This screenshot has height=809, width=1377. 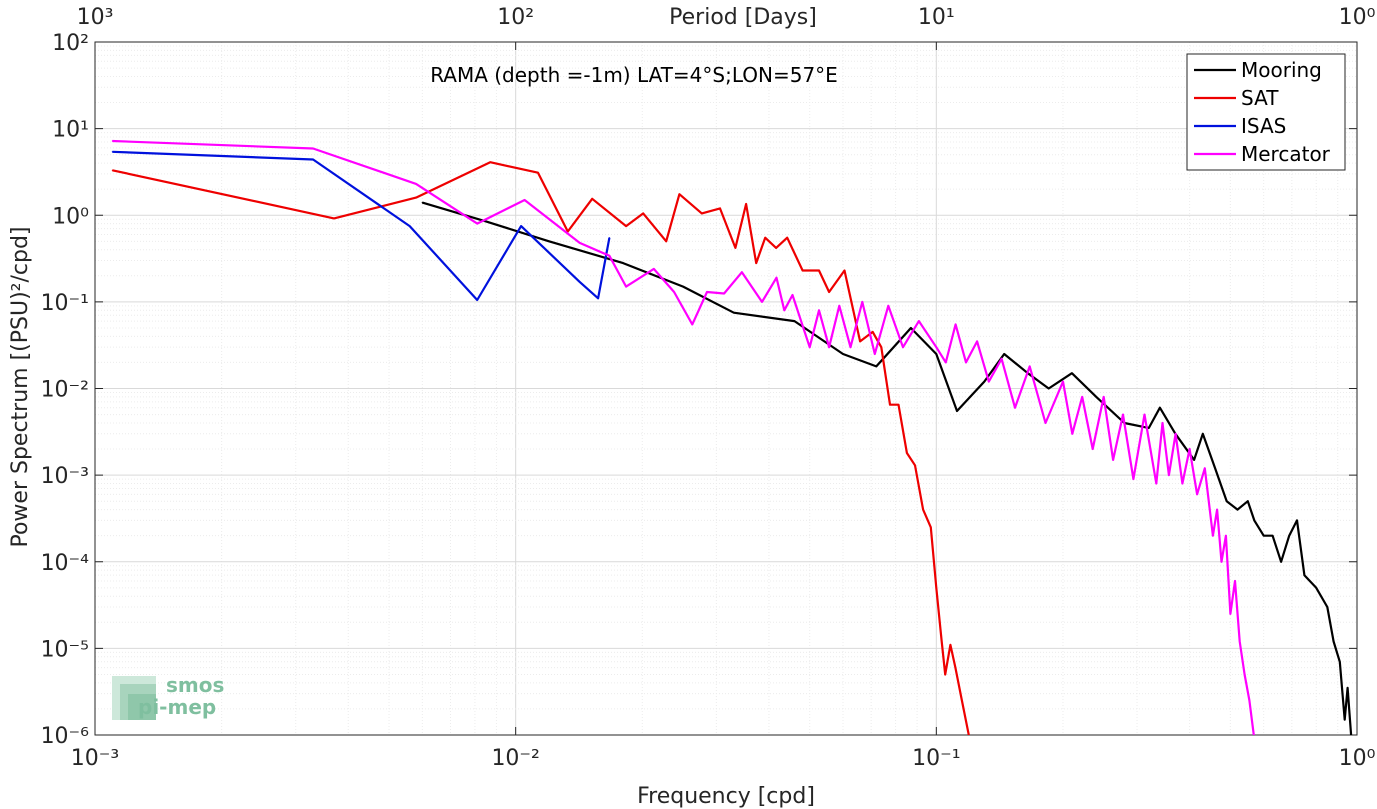 I want to click on y-tick-label: 10², so click(x=70, y=43).